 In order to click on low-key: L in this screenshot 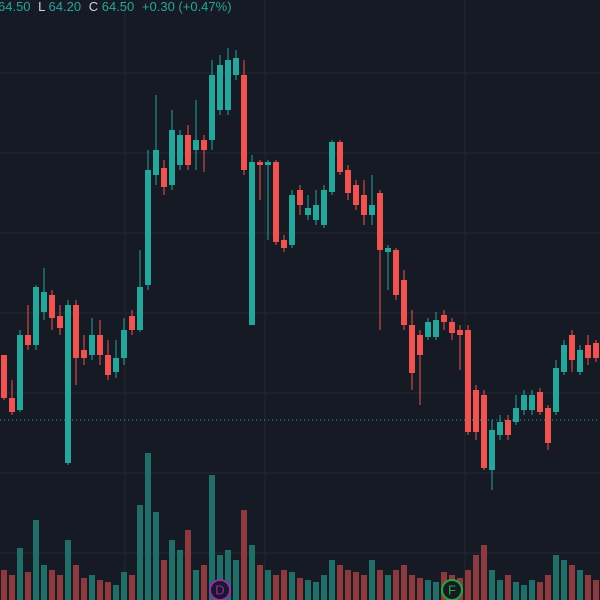, I will do `click(41, 7)`.